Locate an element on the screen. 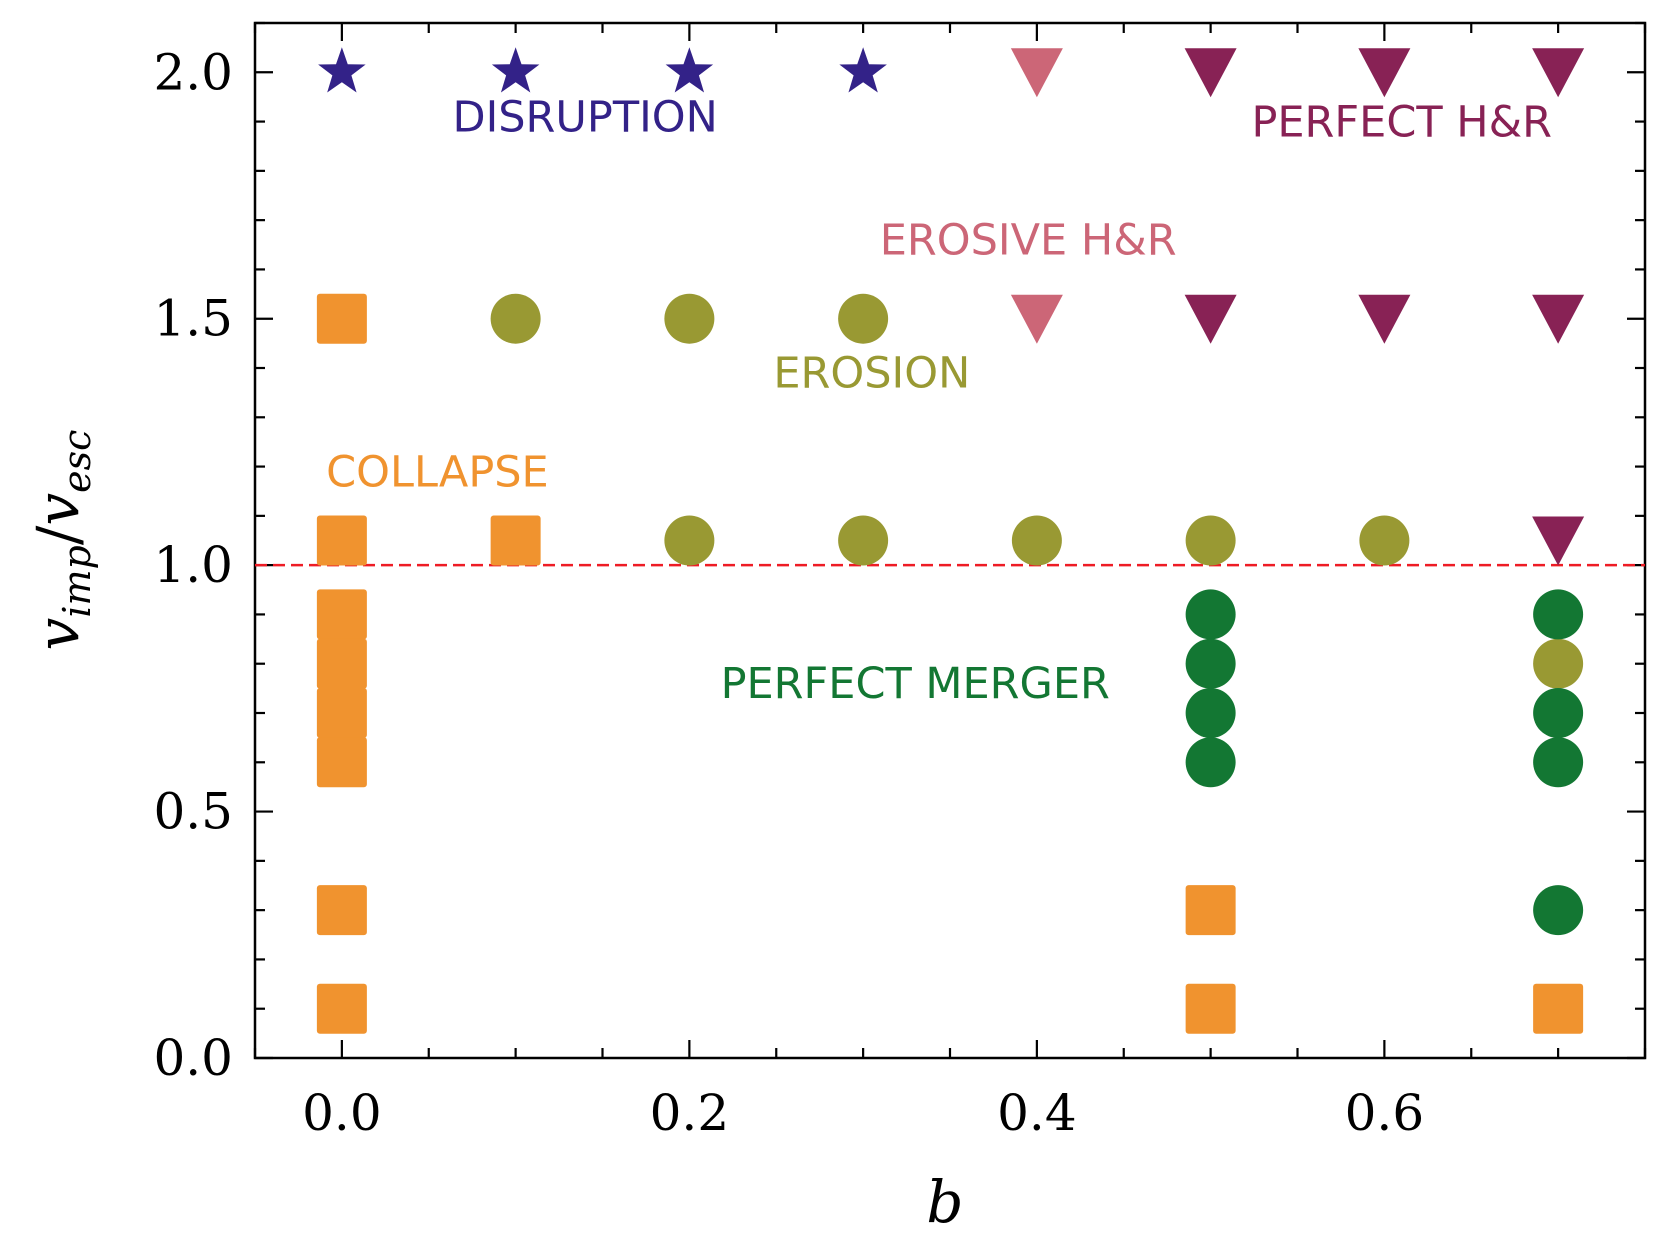  y-tick-label: 2.0 is located at coordinates (193, 72).